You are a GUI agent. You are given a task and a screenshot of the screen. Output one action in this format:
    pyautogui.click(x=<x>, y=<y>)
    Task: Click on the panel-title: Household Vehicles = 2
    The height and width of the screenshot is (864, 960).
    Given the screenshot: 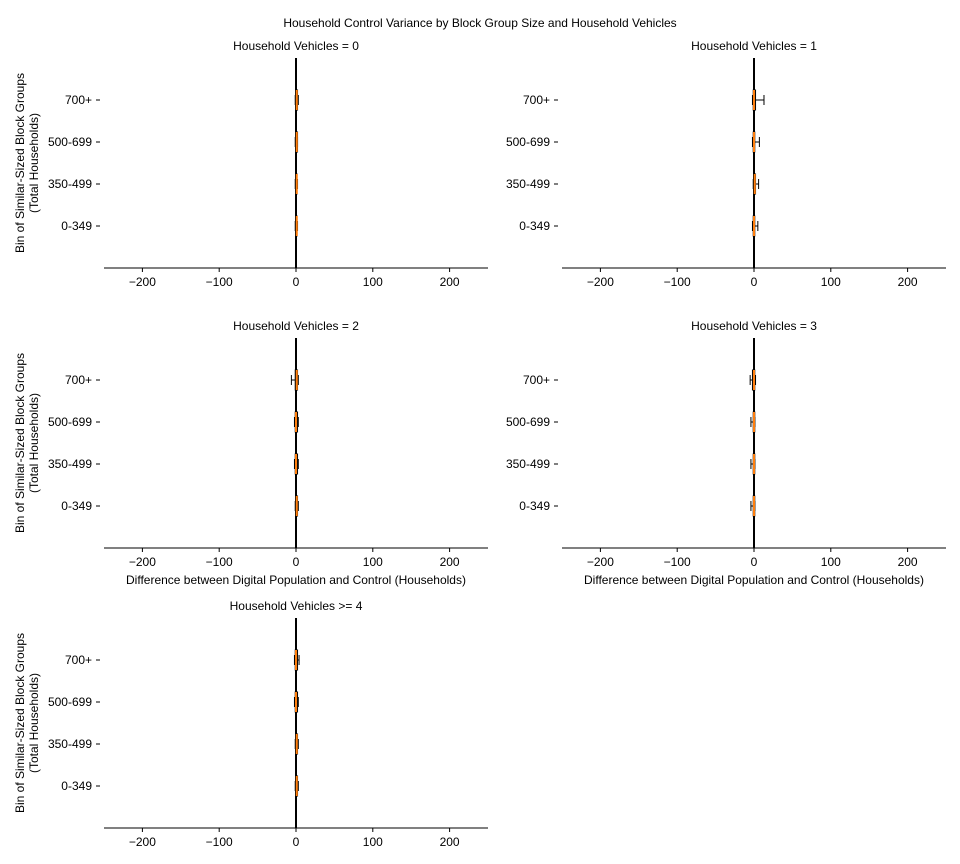 What is the action you would take?
    pyautogui.click(x=296, y=326)
    